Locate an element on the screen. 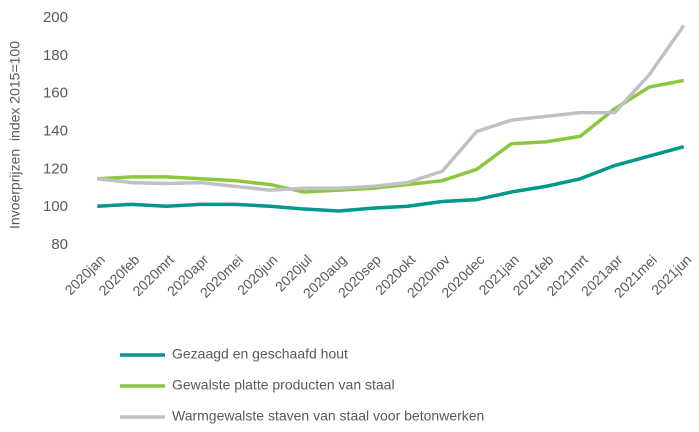 This screenshot has height=432, width=699. y-tick-label: 100 is located at coordinates (55, 206).